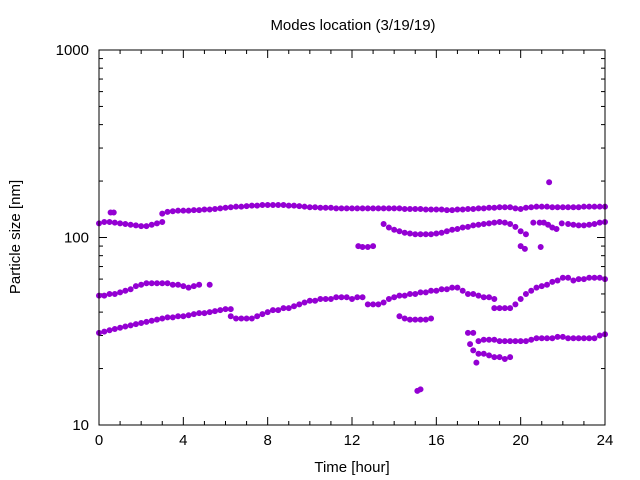  What do you see at coordinates (99, 440) in the screenshot?
I see `x-tick-label: 0` at bounding box center [99, 440].